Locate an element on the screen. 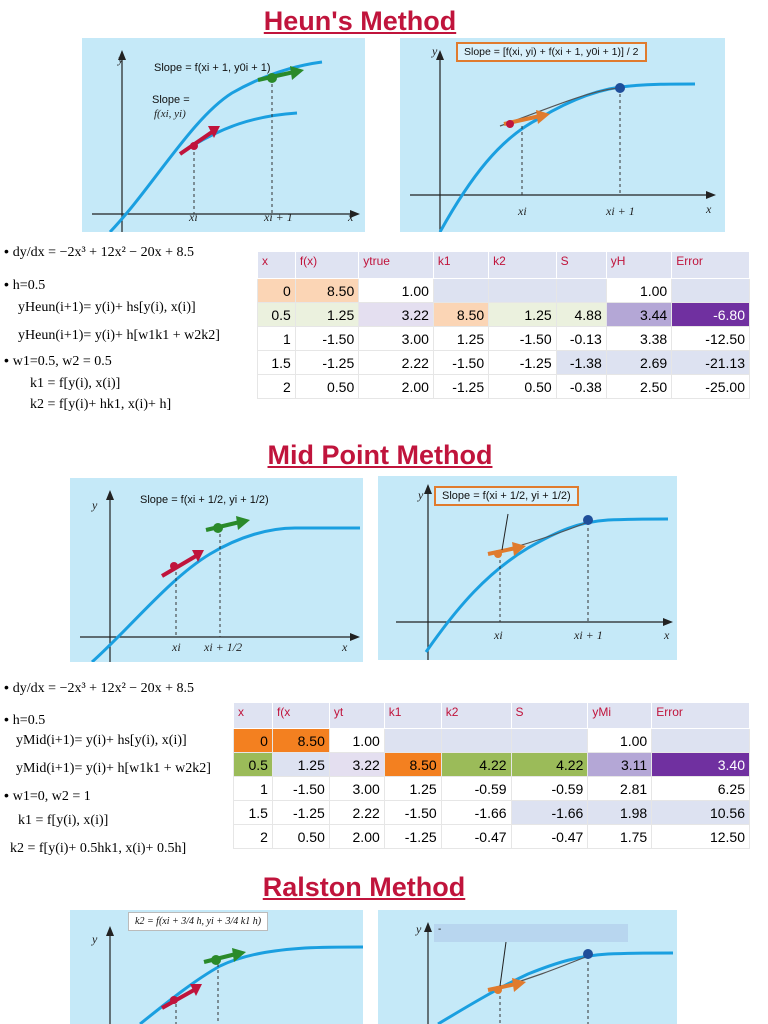  heun-h: • h=0.5 is located at coordinates (25, 284).